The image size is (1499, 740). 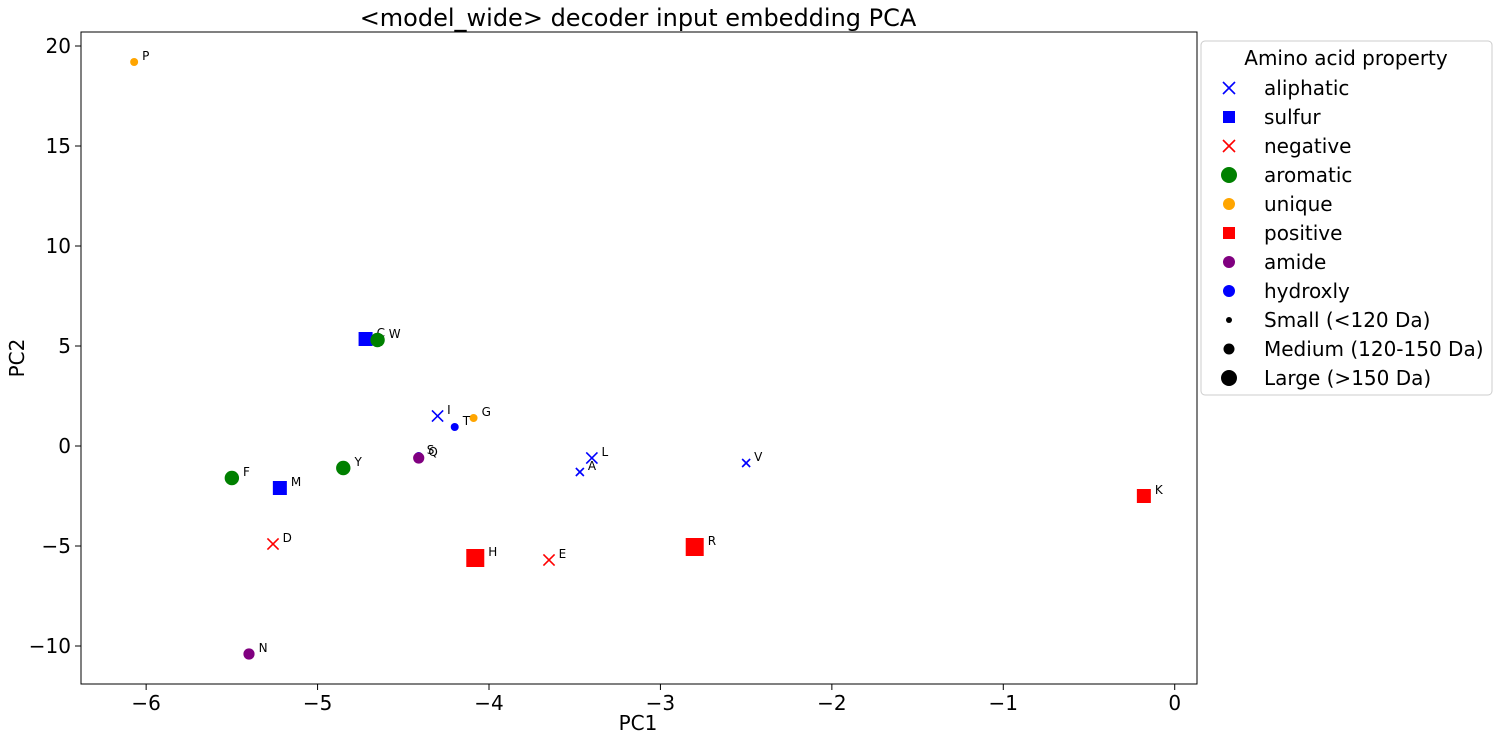 I want to click on point-l-marker, so click(x=592, y=458).